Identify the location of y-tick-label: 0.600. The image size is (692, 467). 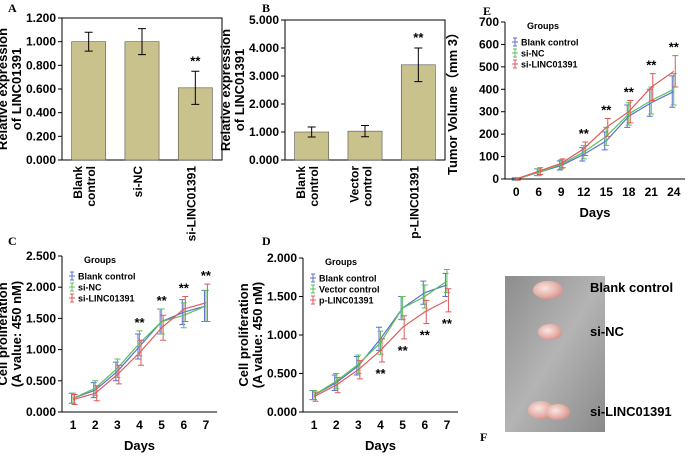
(41, 89).